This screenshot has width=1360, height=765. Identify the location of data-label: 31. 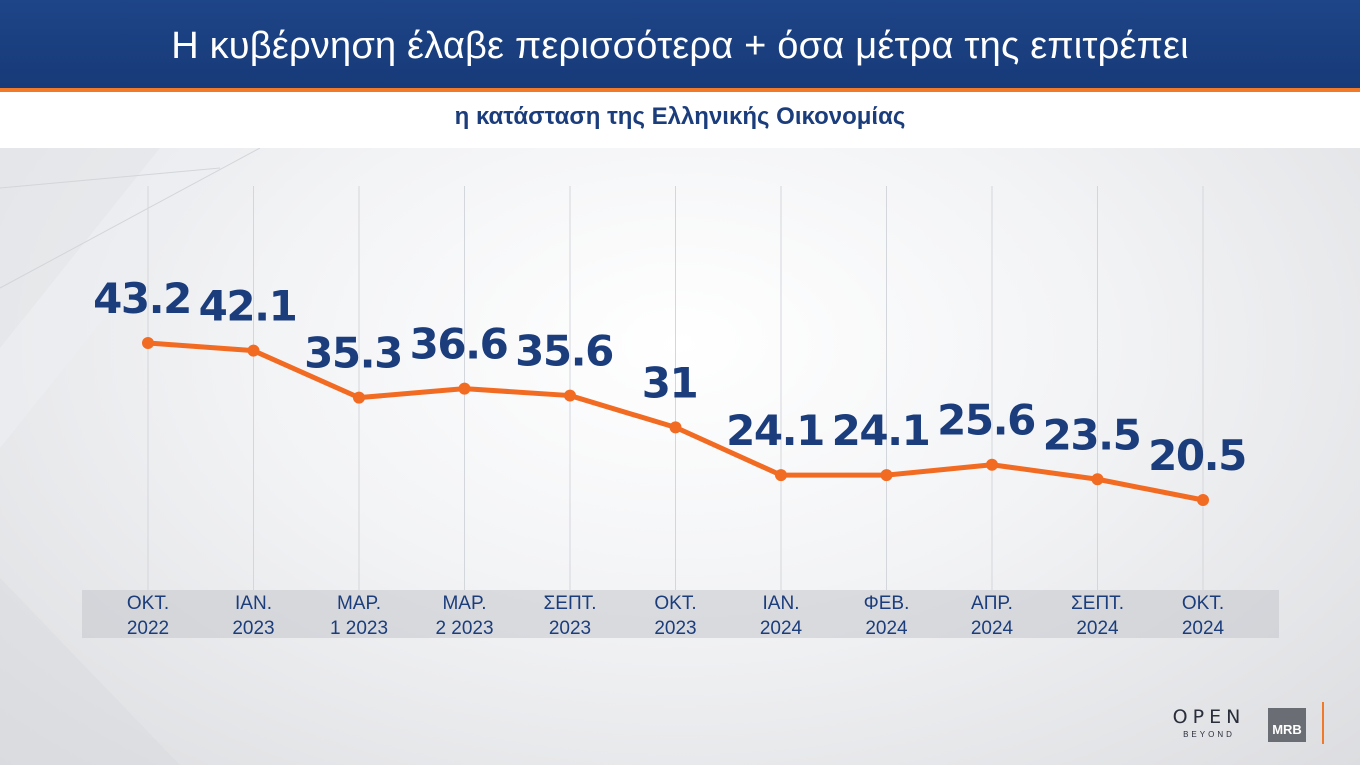
(669, 382).